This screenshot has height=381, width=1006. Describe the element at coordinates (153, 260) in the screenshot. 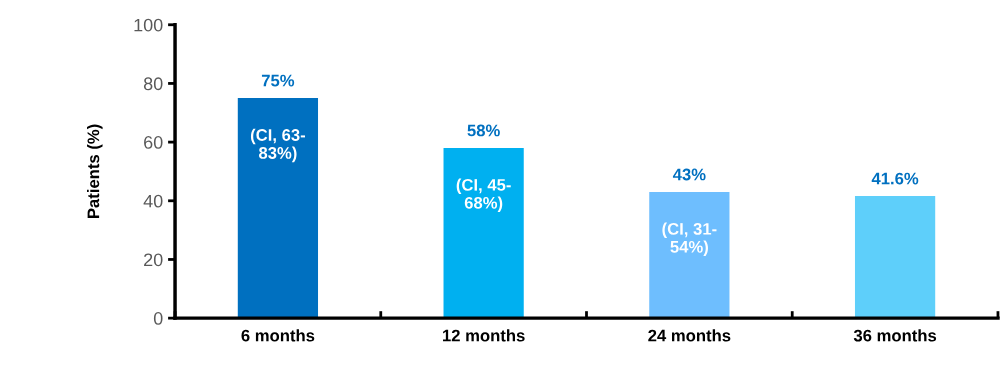

I see `y-tick-label: 20` at that location.